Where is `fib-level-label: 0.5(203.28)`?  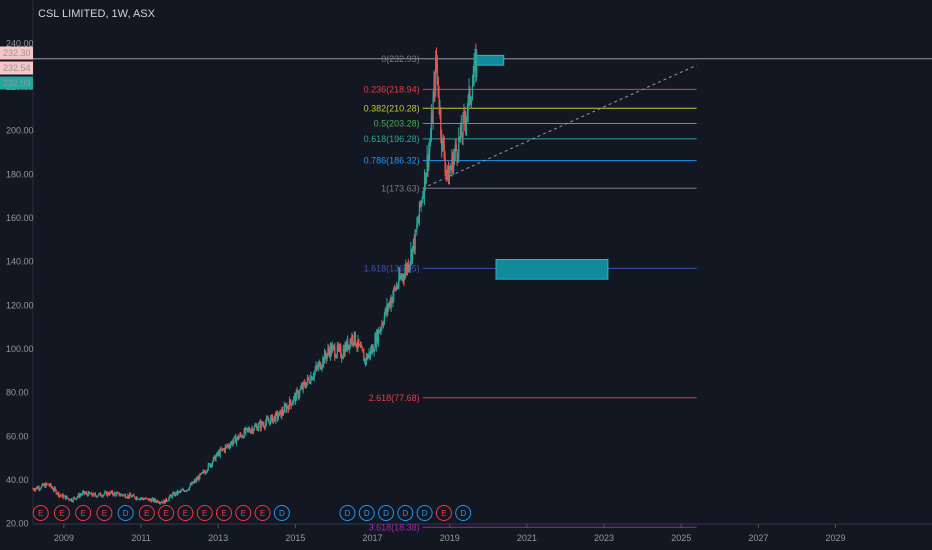
fib-level-label: 0.5(203.28) is located at coordinates (397, 124).